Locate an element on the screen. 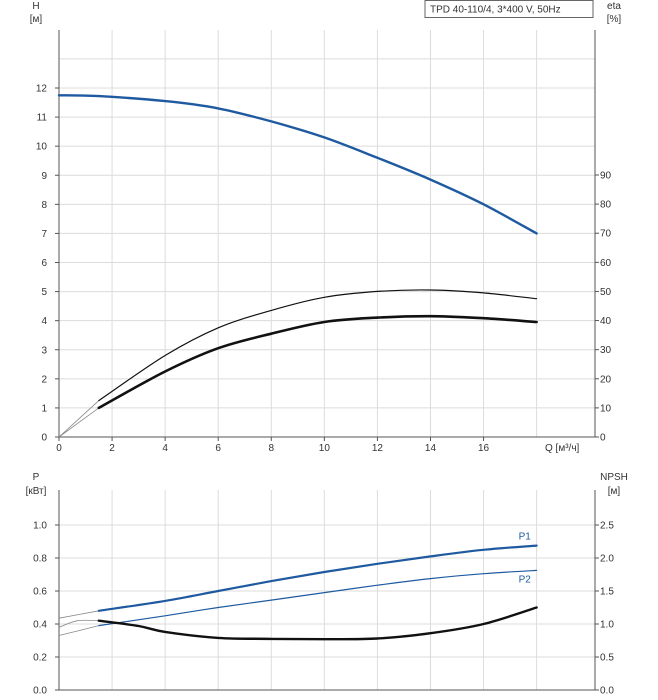 The width and height of the screenshot is (658, 700). left-tick-label: 0.2 is located at coordinates (40, 658).